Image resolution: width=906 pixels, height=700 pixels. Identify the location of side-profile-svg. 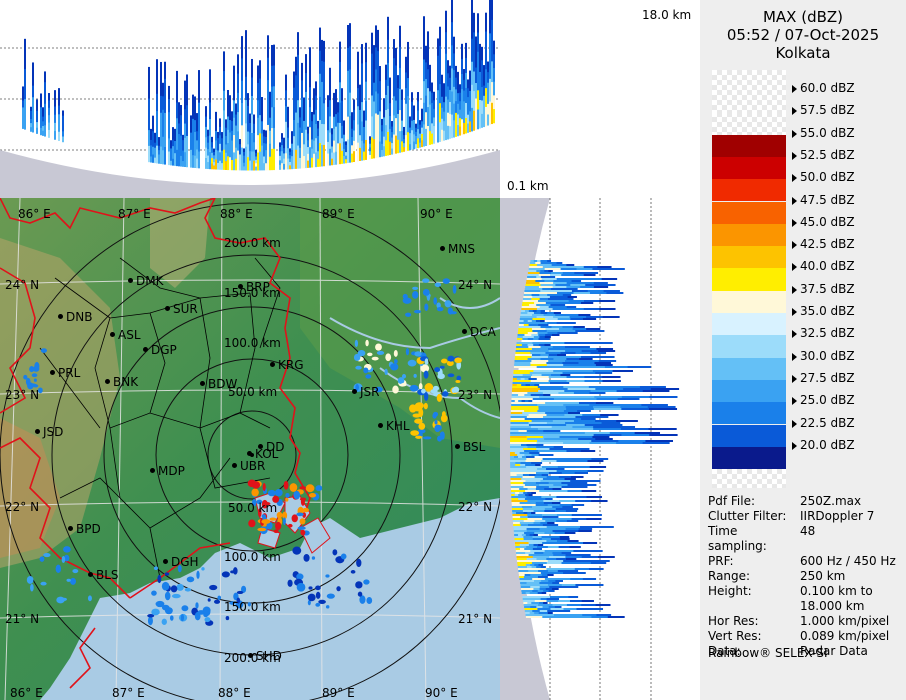
(590, 449).